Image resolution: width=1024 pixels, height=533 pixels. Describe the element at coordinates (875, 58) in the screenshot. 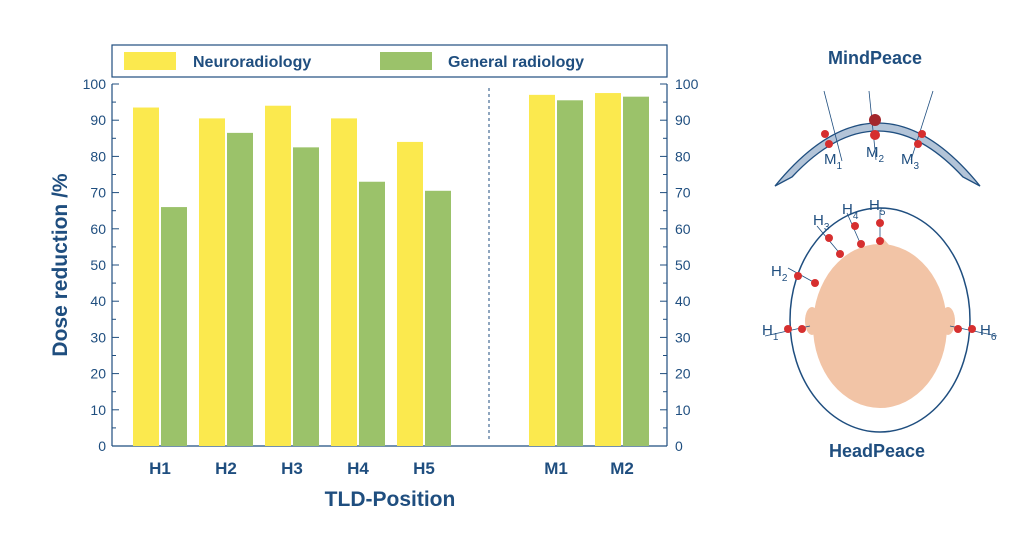

I see `mindpeace-title: MindPeace` at that location.